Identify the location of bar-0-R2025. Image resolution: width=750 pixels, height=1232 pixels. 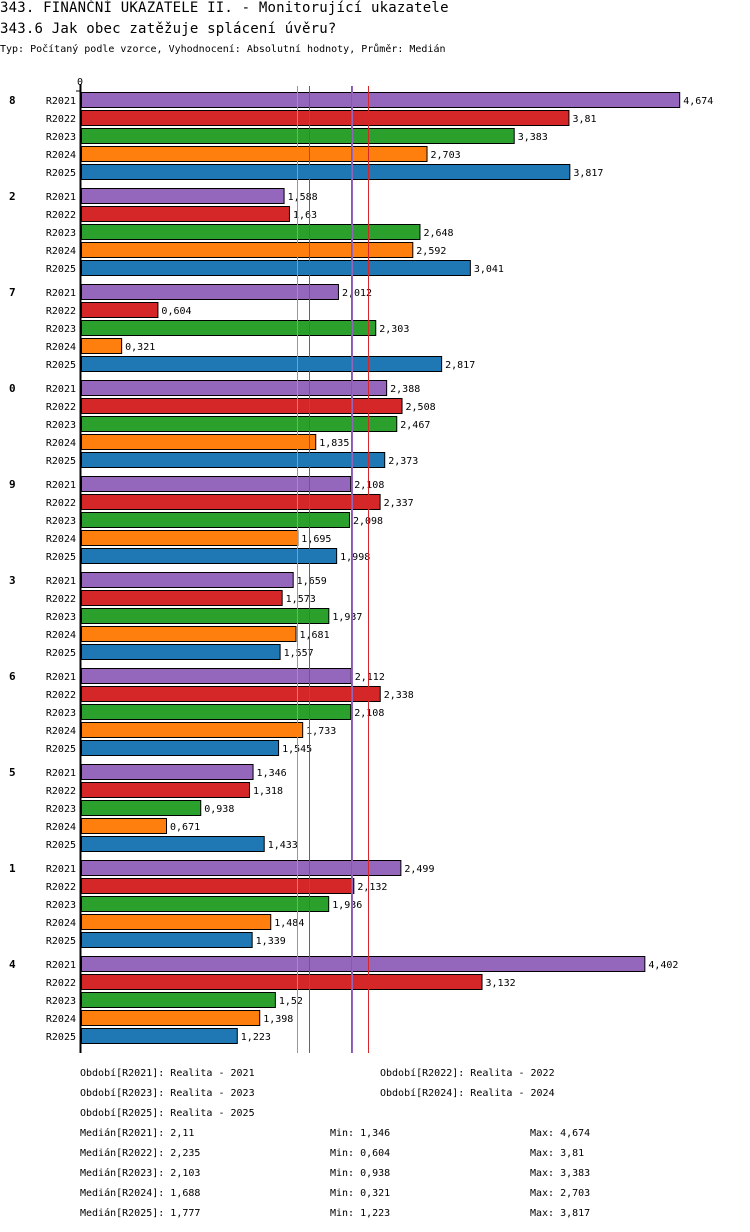
(233, 460).